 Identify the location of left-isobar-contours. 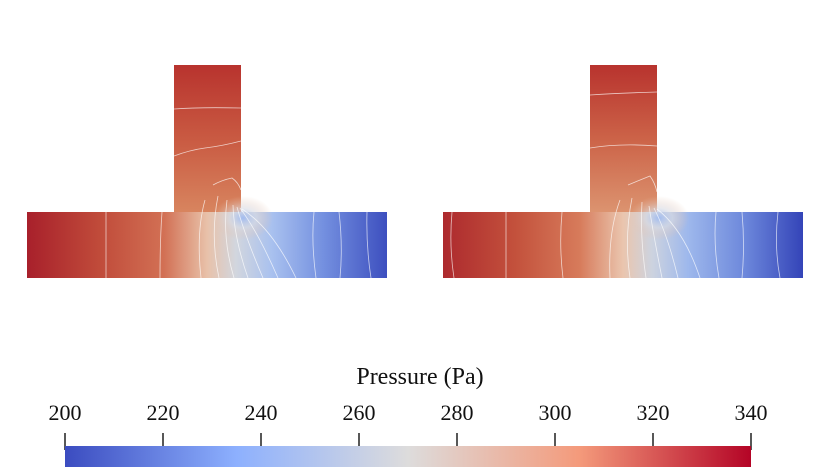
(238, 193).